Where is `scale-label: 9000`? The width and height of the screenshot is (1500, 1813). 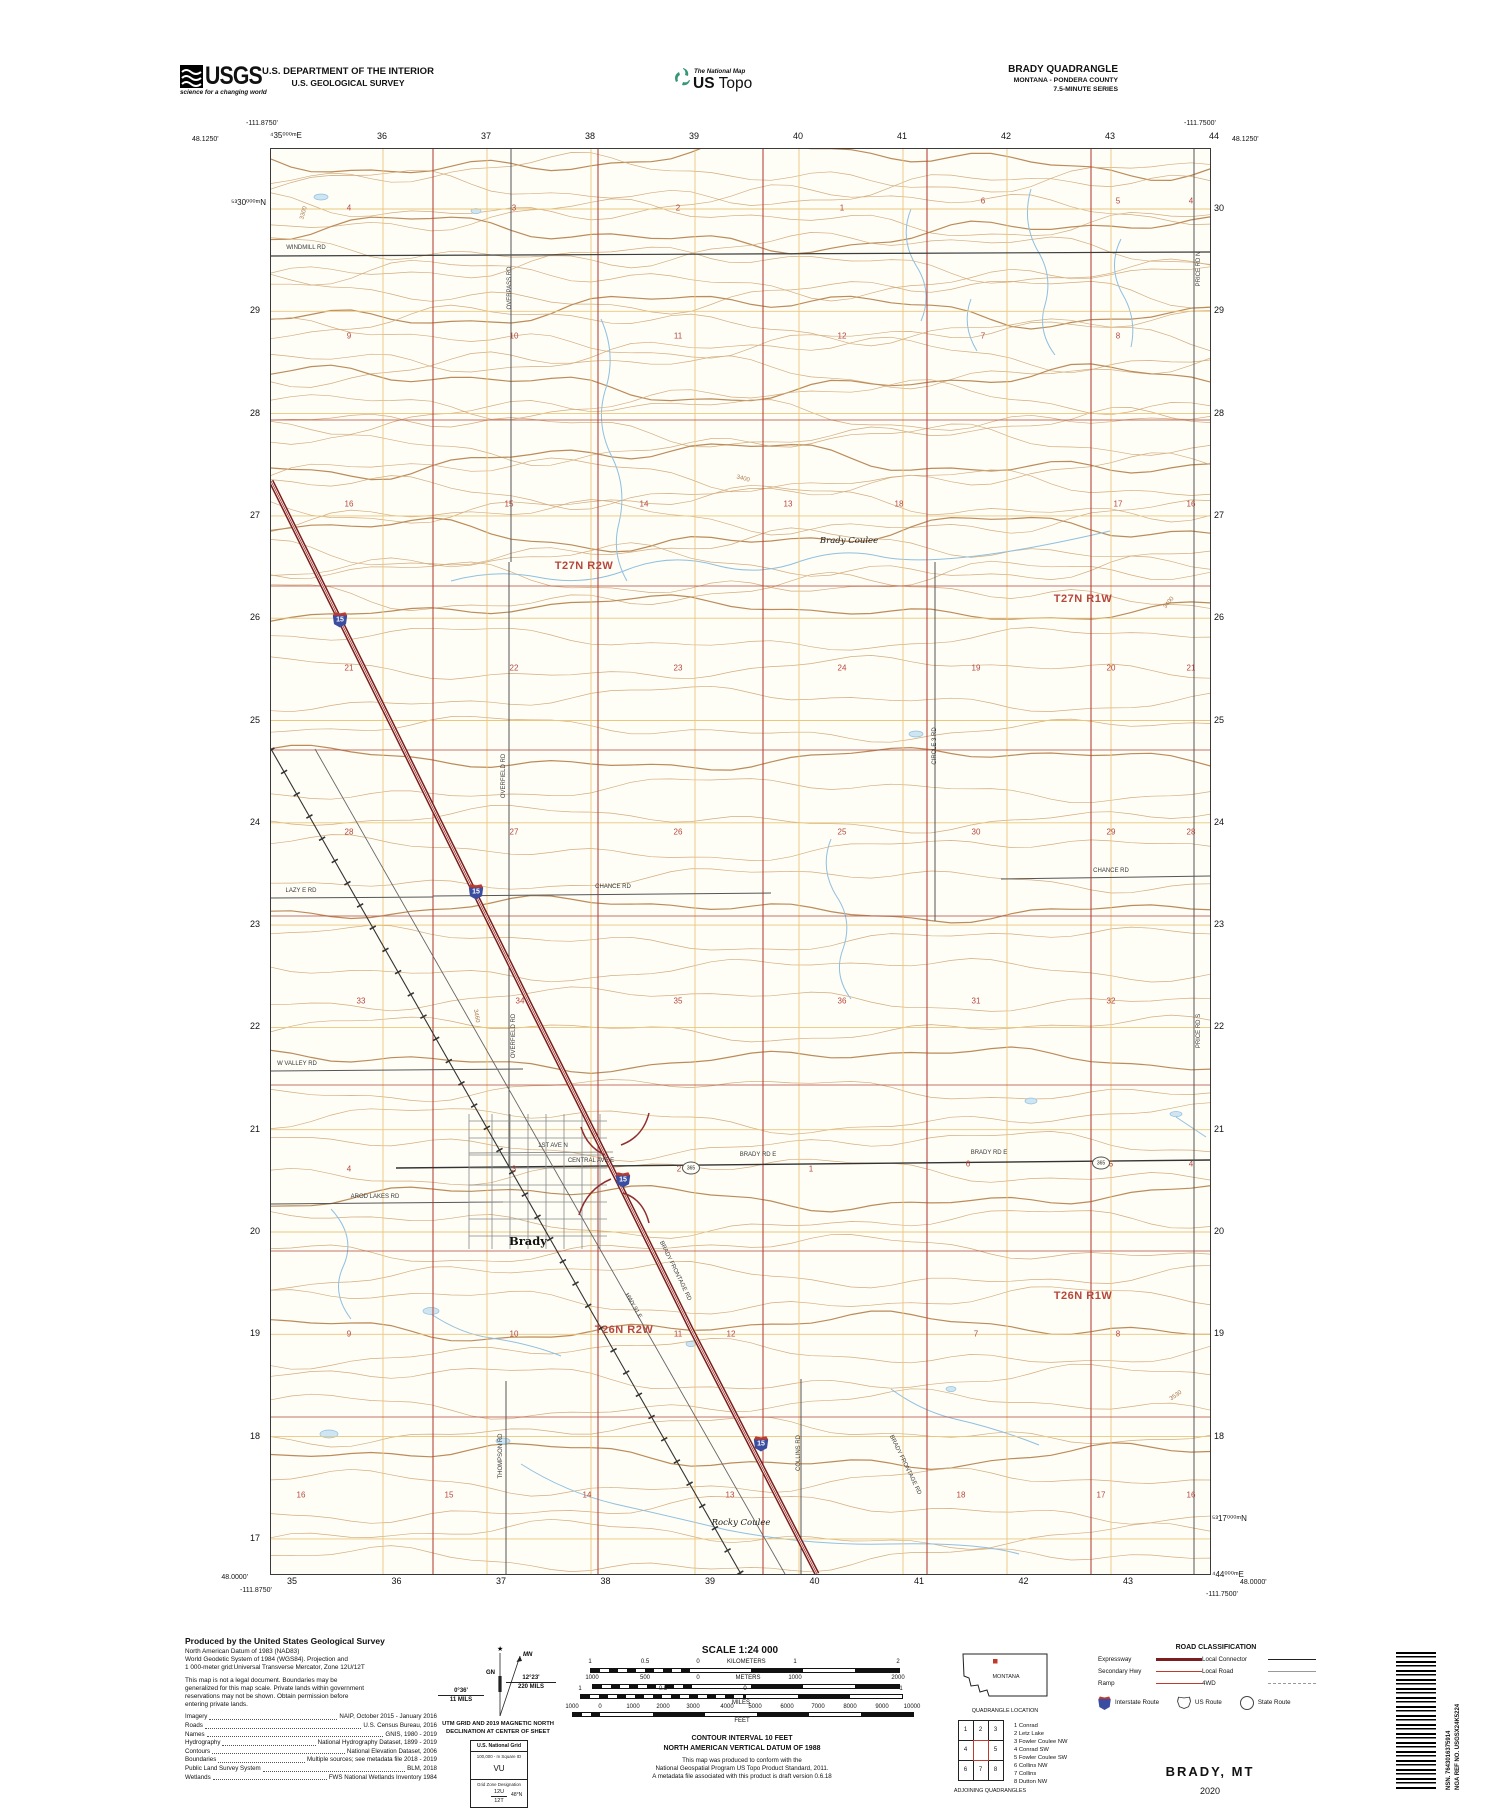
scale-label: 9000 is located at coordinates (882, 1707).